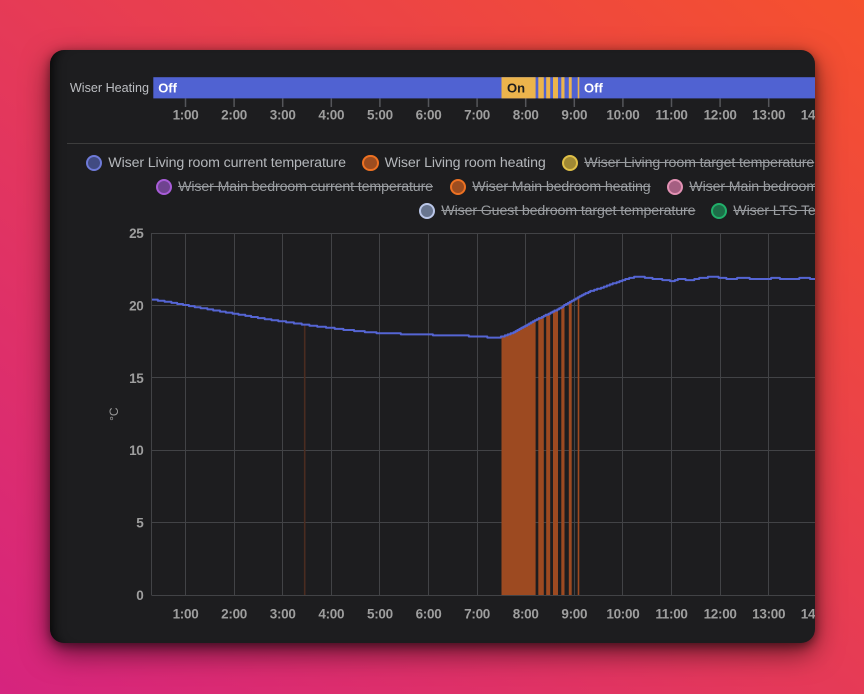  What do you see at coordinates (139, 595) in the screenshot?
I see `svg-text: 0` at bounding box center [139, 595].